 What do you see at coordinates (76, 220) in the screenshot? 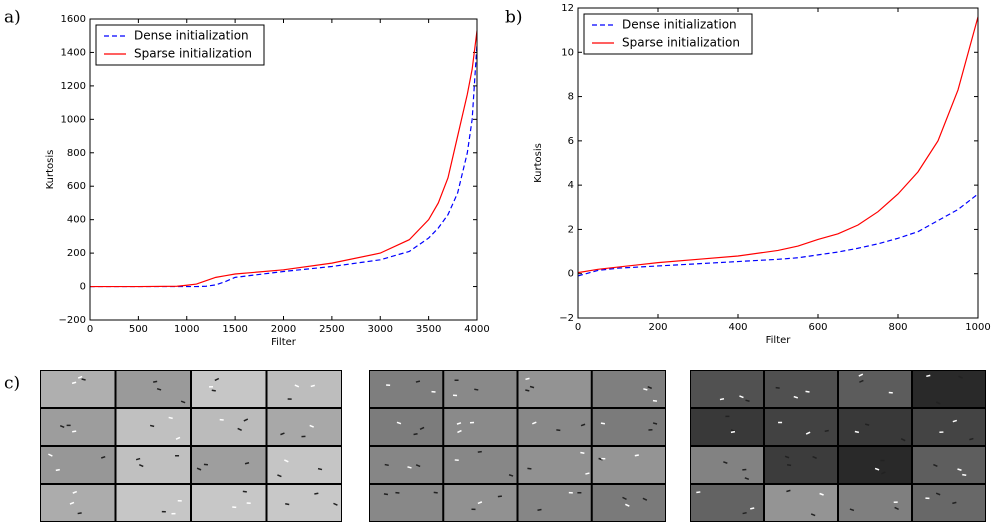
I see `y-tick-label: 400` at bounding box center [76, 220].